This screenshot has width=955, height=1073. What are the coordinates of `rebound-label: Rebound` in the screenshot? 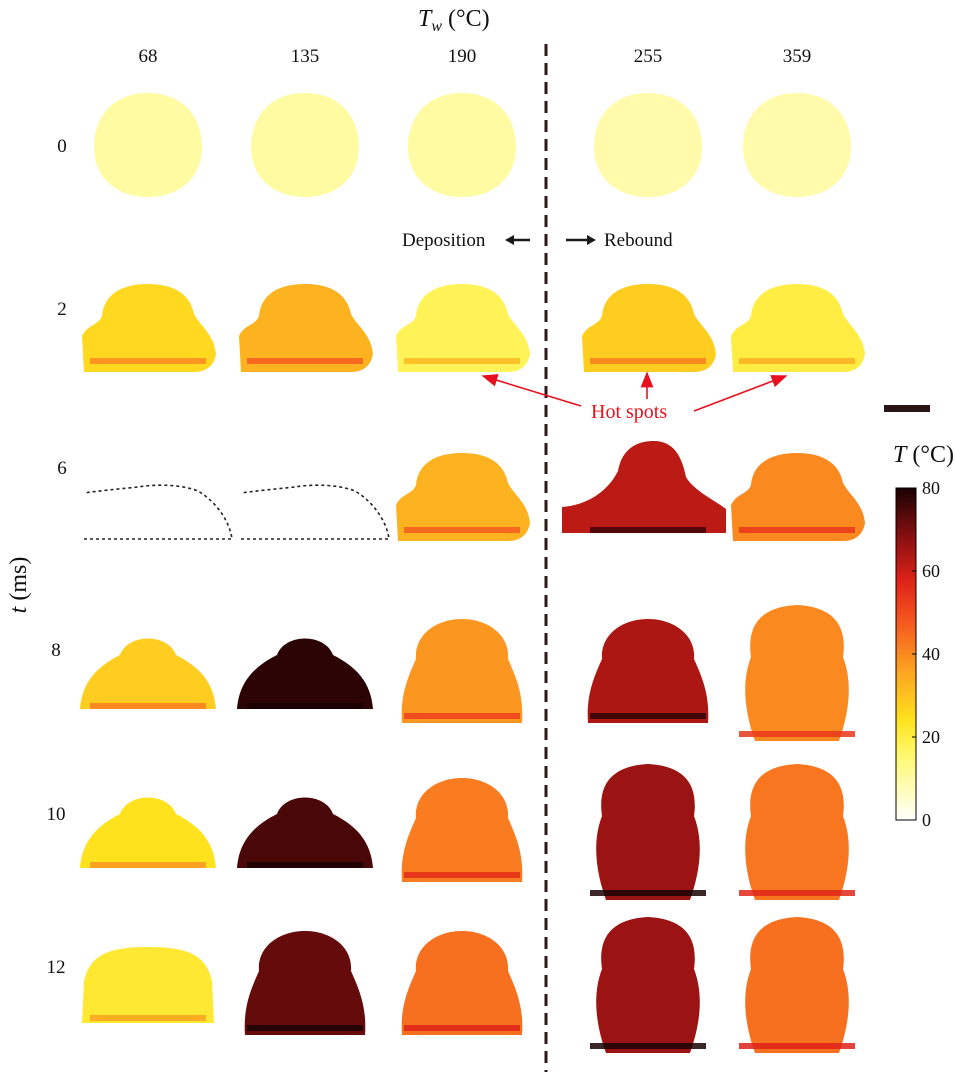 It's located at (638, 240).